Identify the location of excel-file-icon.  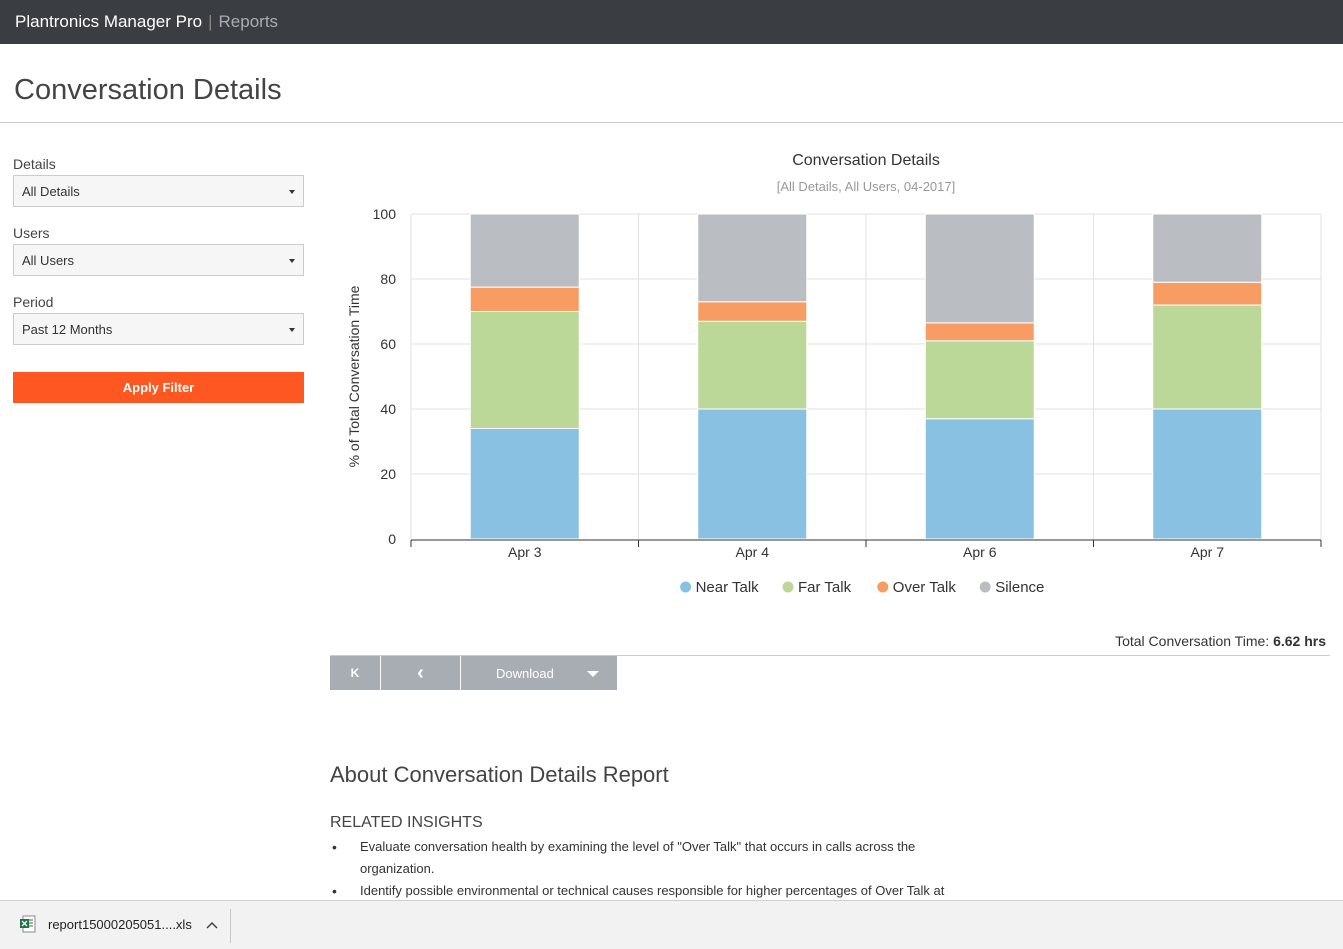
(28, 924).